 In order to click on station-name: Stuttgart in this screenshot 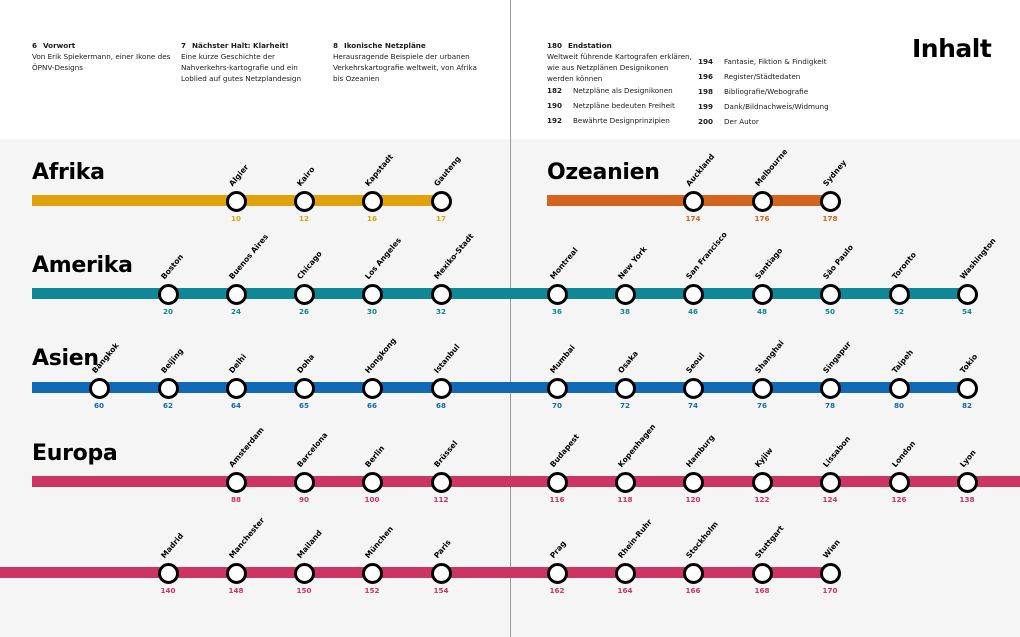, I will do `click(769, 541)`.